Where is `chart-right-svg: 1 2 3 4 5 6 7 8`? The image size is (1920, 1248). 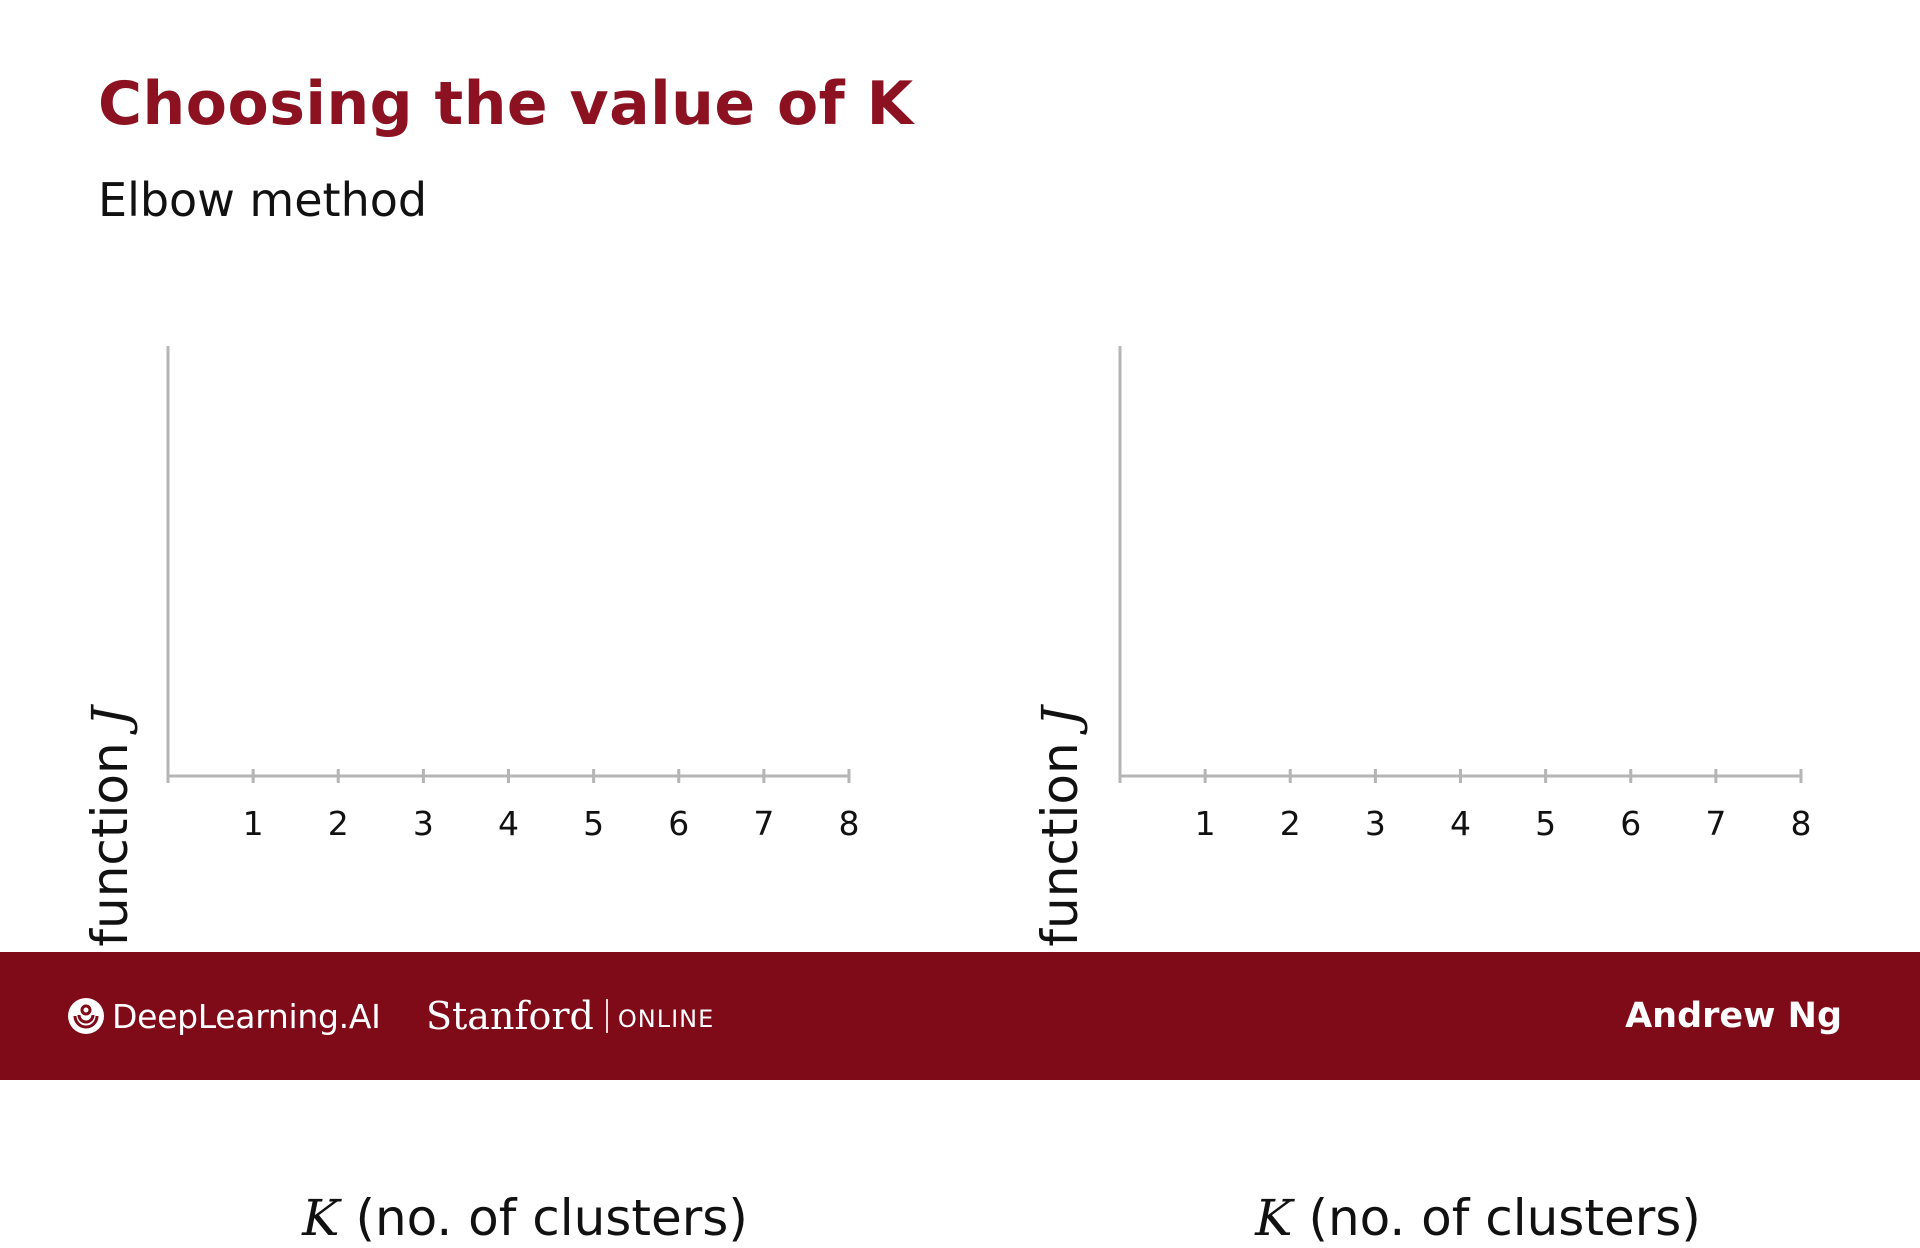 chart-right-svg: 1 2 3 4 5 6 7 8 is located at coordinates (1465, 594).